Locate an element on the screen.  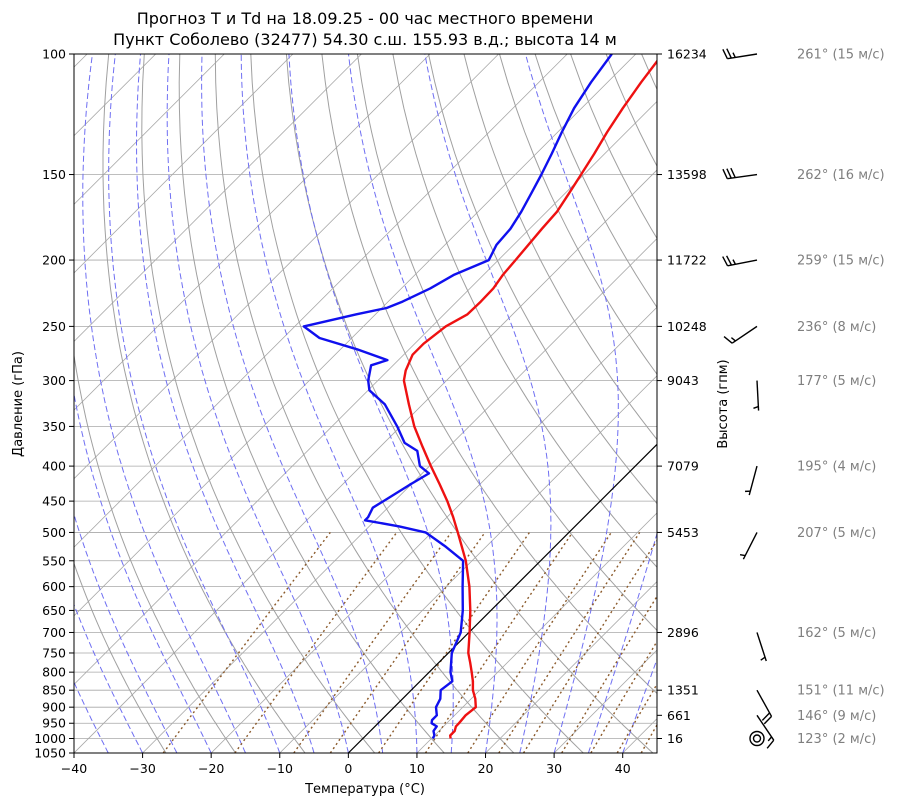
wind-label: 236° (8 м/с) is located at coordinates (836, 327).